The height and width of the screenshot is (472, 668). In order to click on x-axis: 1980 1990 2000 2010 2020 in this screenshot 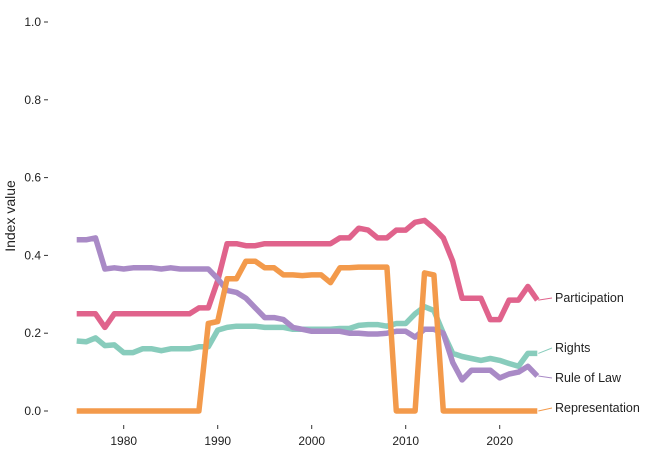, I will do `click(311, 436)`.